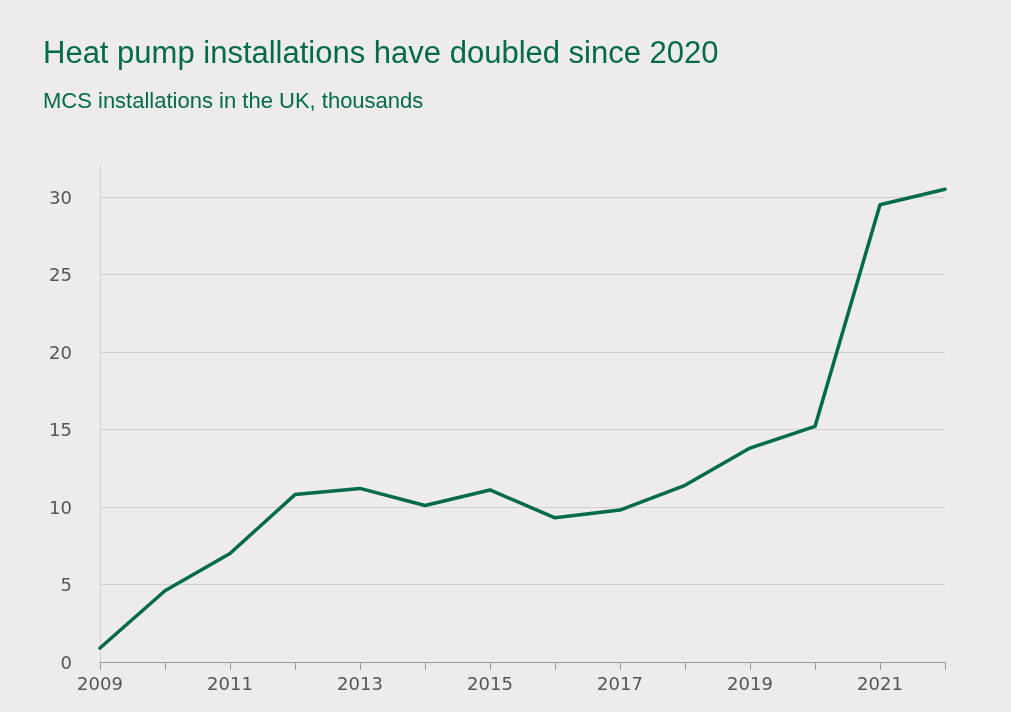  Describe the element at coordinates (620, 683) in the screenshot. I see `x-tick-label: 2017` at that location.